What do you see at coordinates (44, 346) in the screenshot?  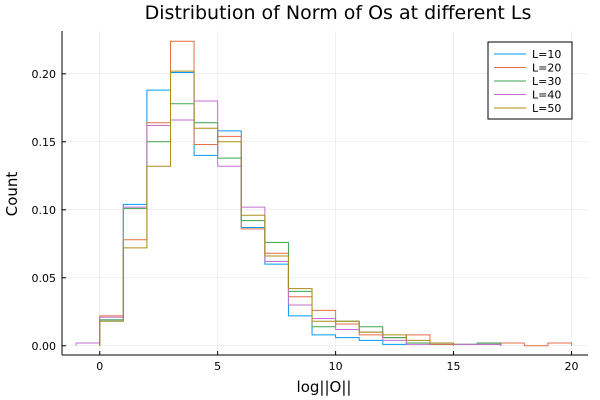 I see `y-tick-label: 0.00` at bounding box center [44, 346].